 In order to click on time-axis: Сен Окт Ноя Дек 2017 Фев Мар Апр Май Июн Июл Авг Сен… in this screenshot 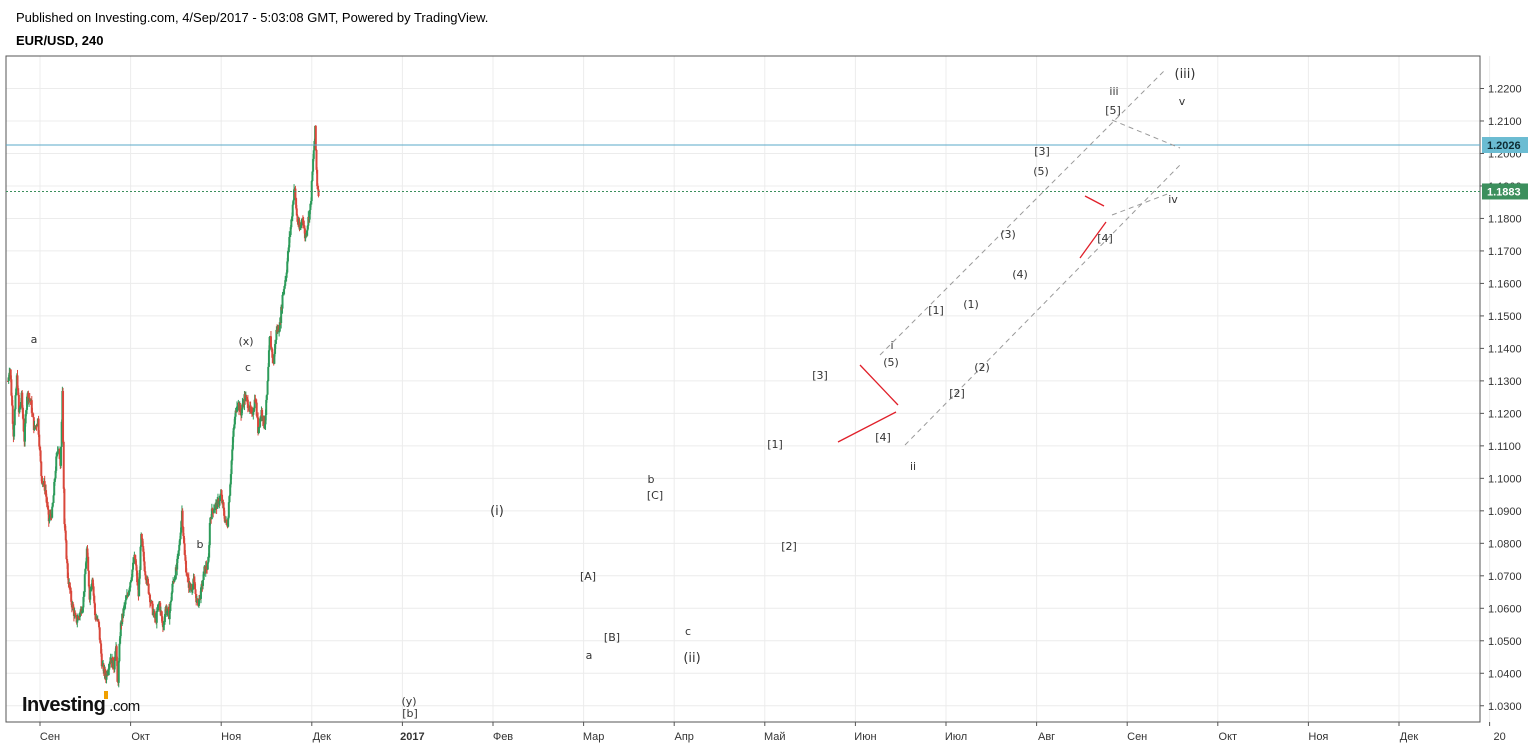, I will do `click(772, 732)`.